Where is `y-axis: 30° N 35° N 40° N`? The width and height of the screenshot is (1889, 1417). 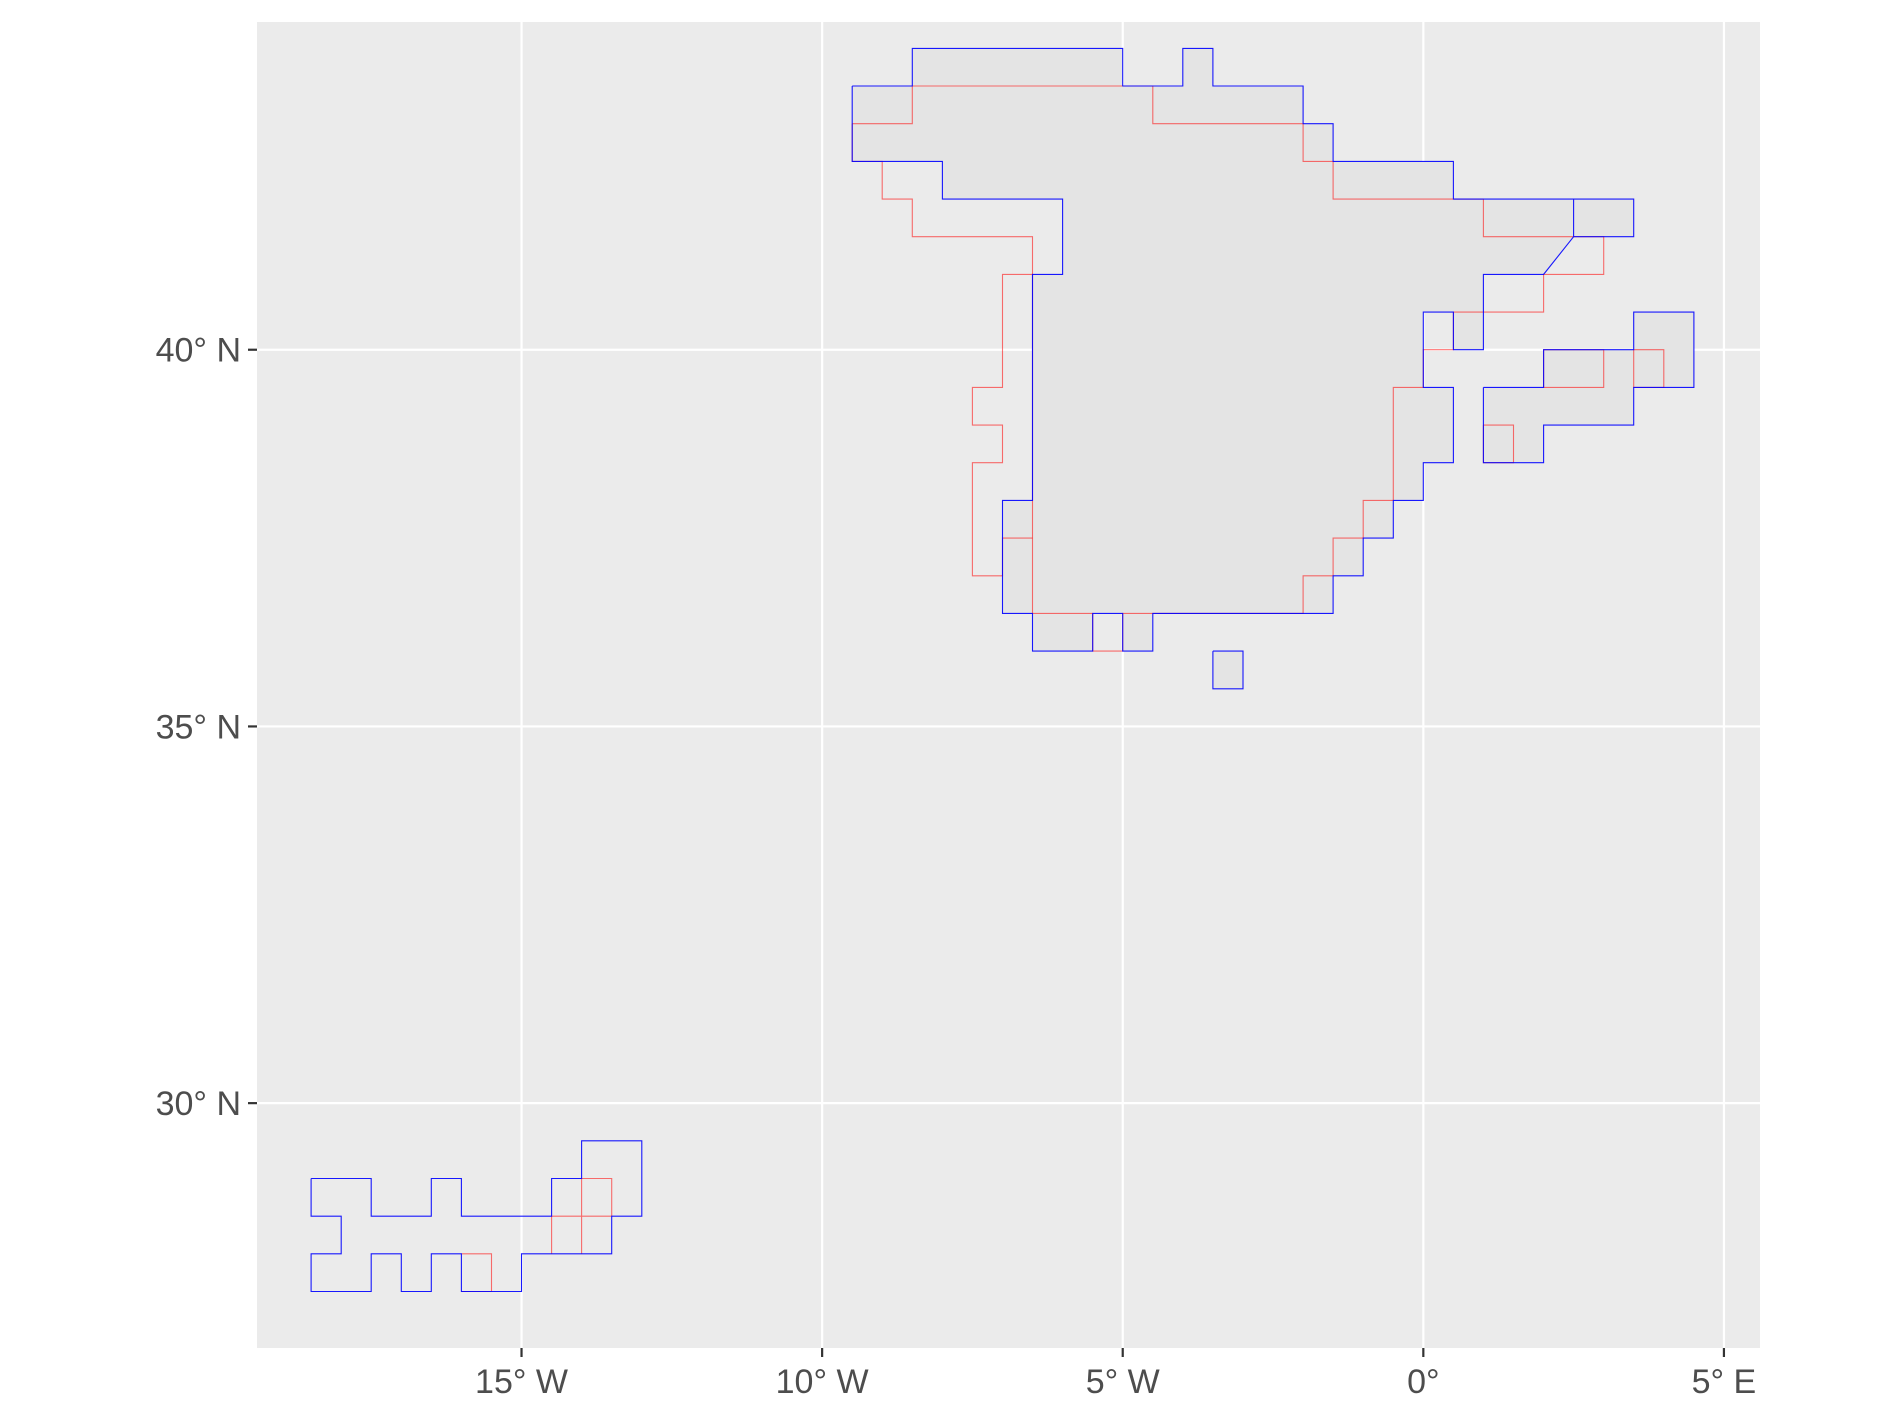 y-axis: 30° N 35° N 40° N is located at coordinates (206, 727).